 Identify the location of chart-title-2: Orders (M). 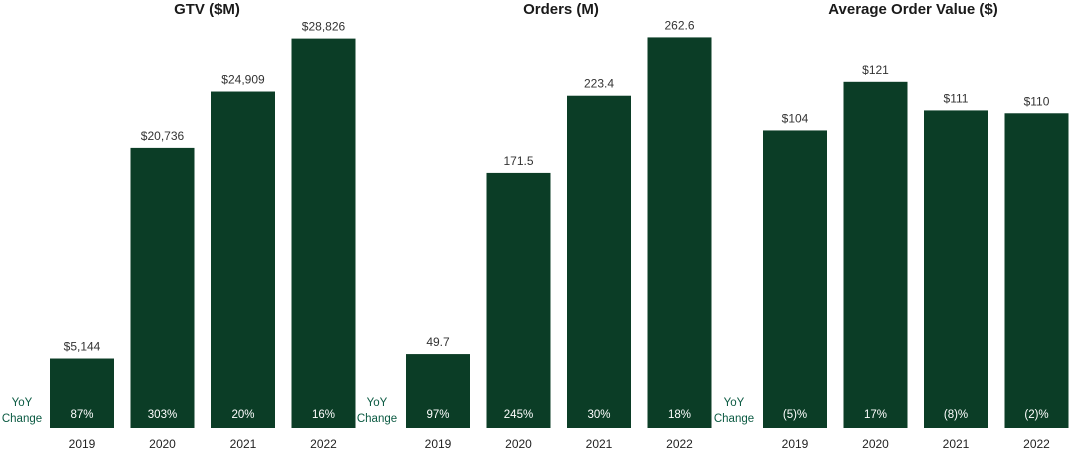
(561, 9).